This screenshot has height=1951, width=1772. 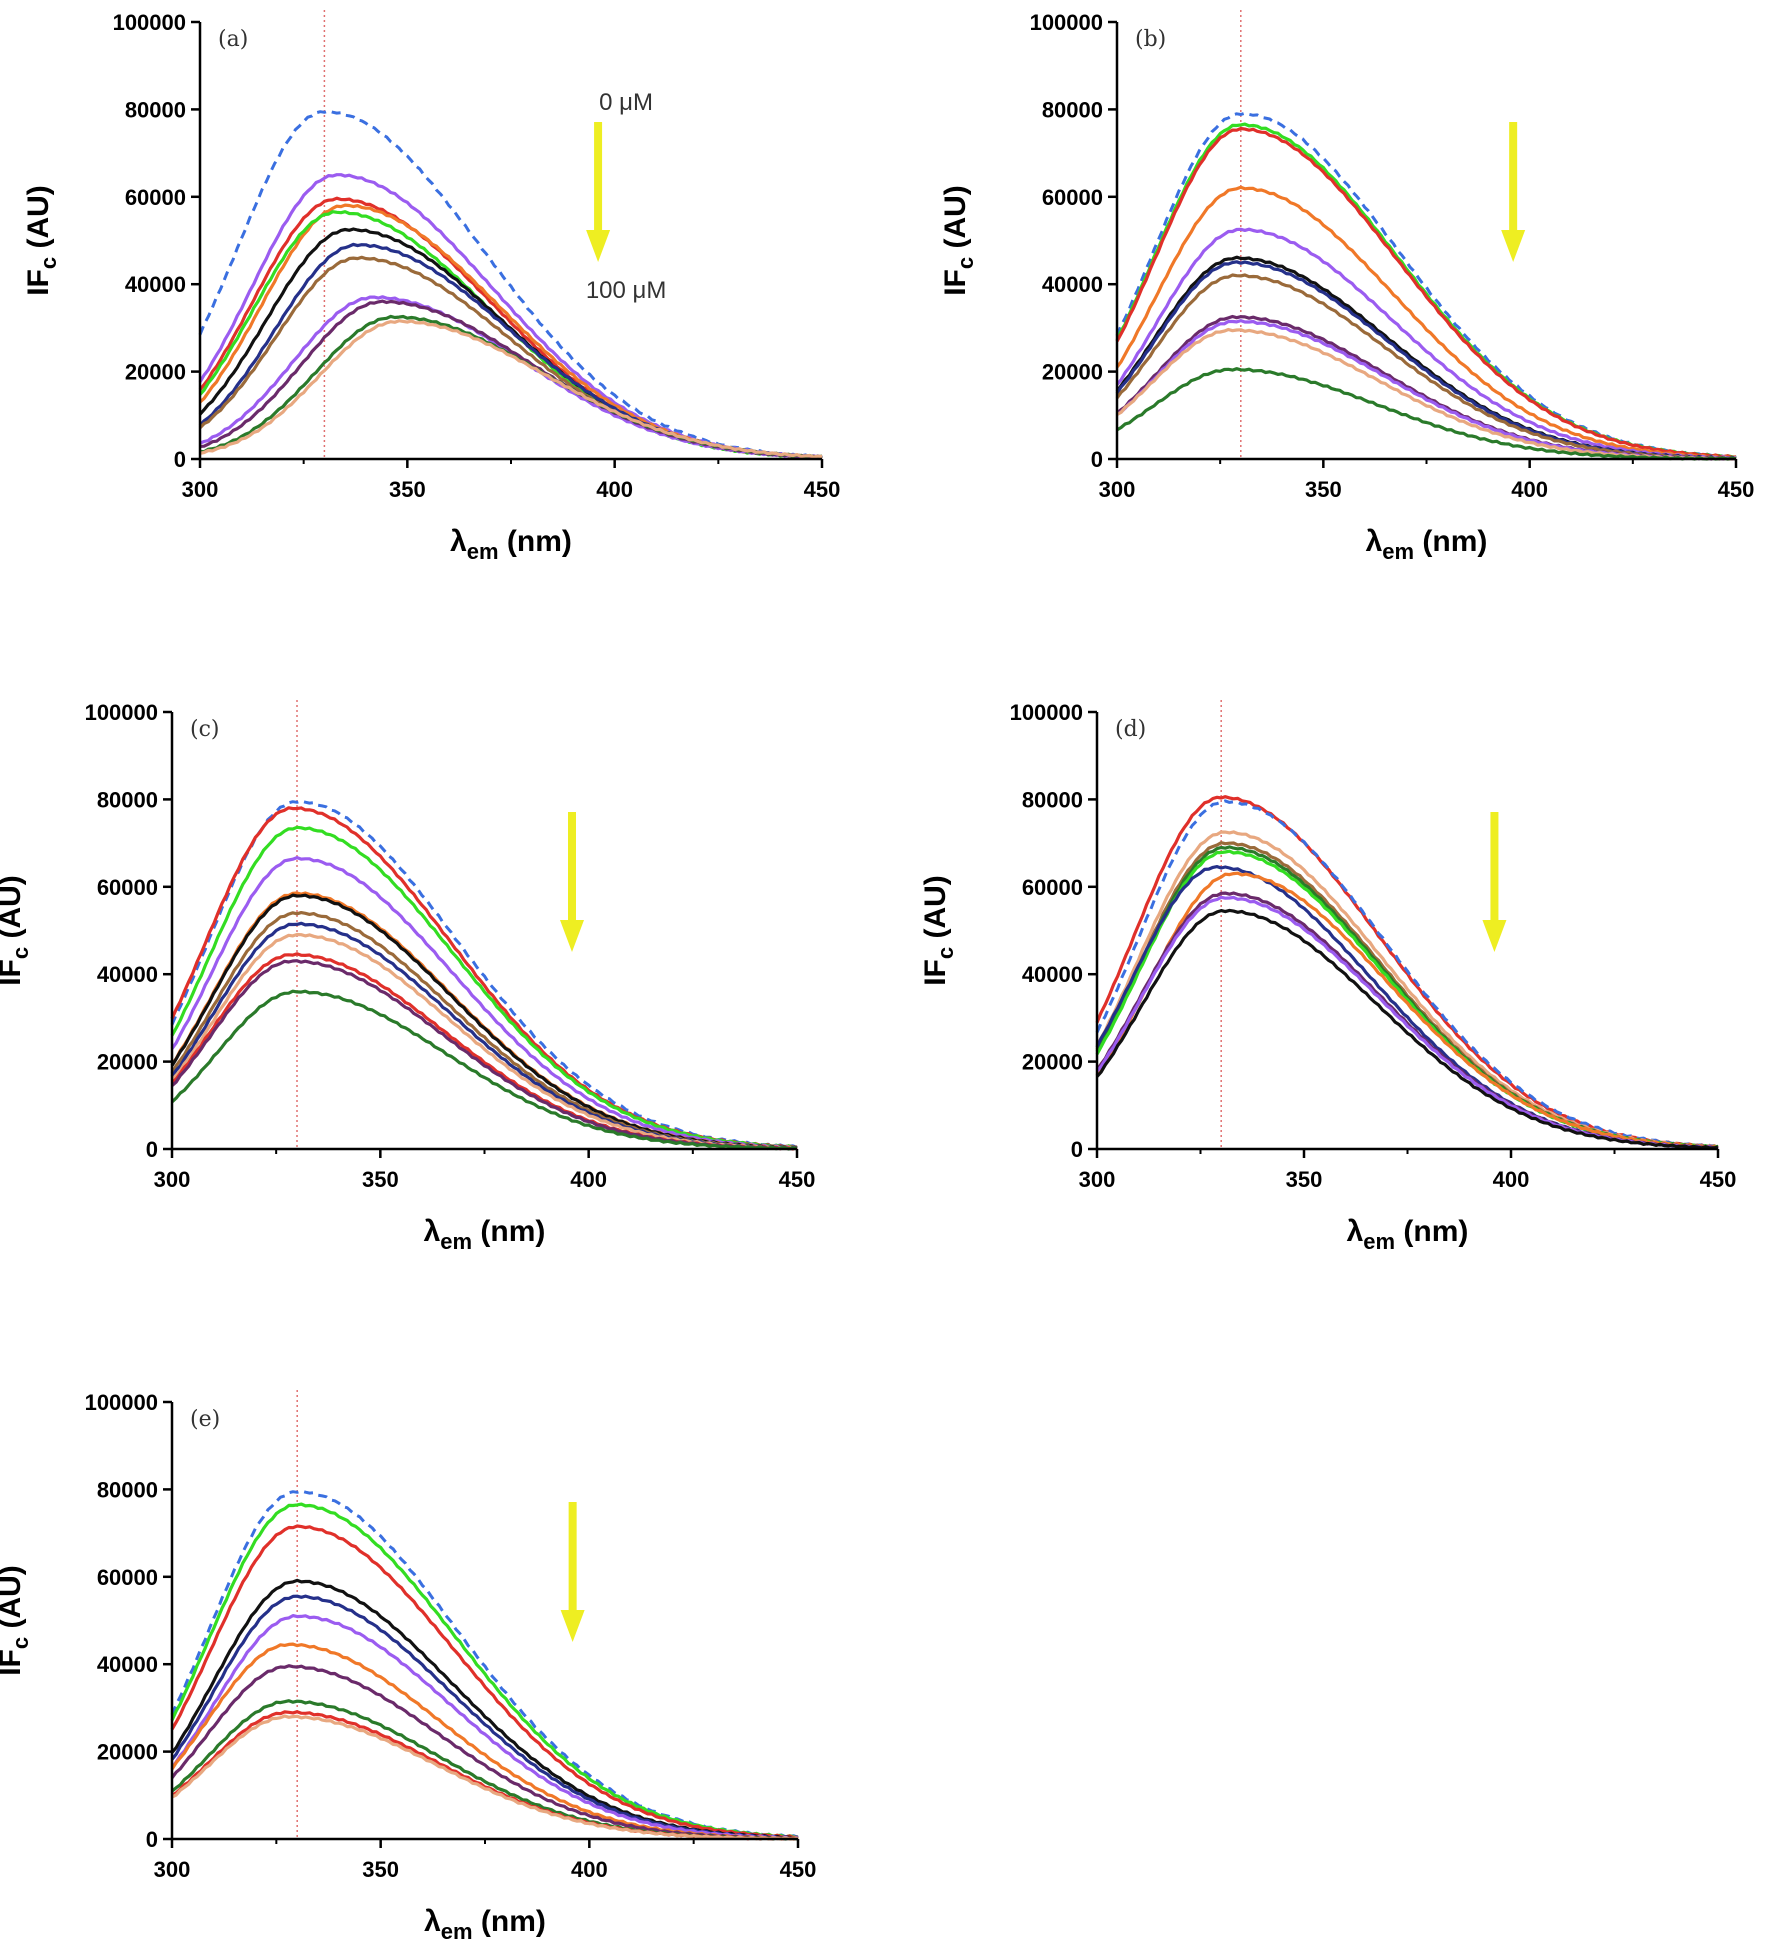 I want to click on panel-label: (b), so click(x=1150, y=39).